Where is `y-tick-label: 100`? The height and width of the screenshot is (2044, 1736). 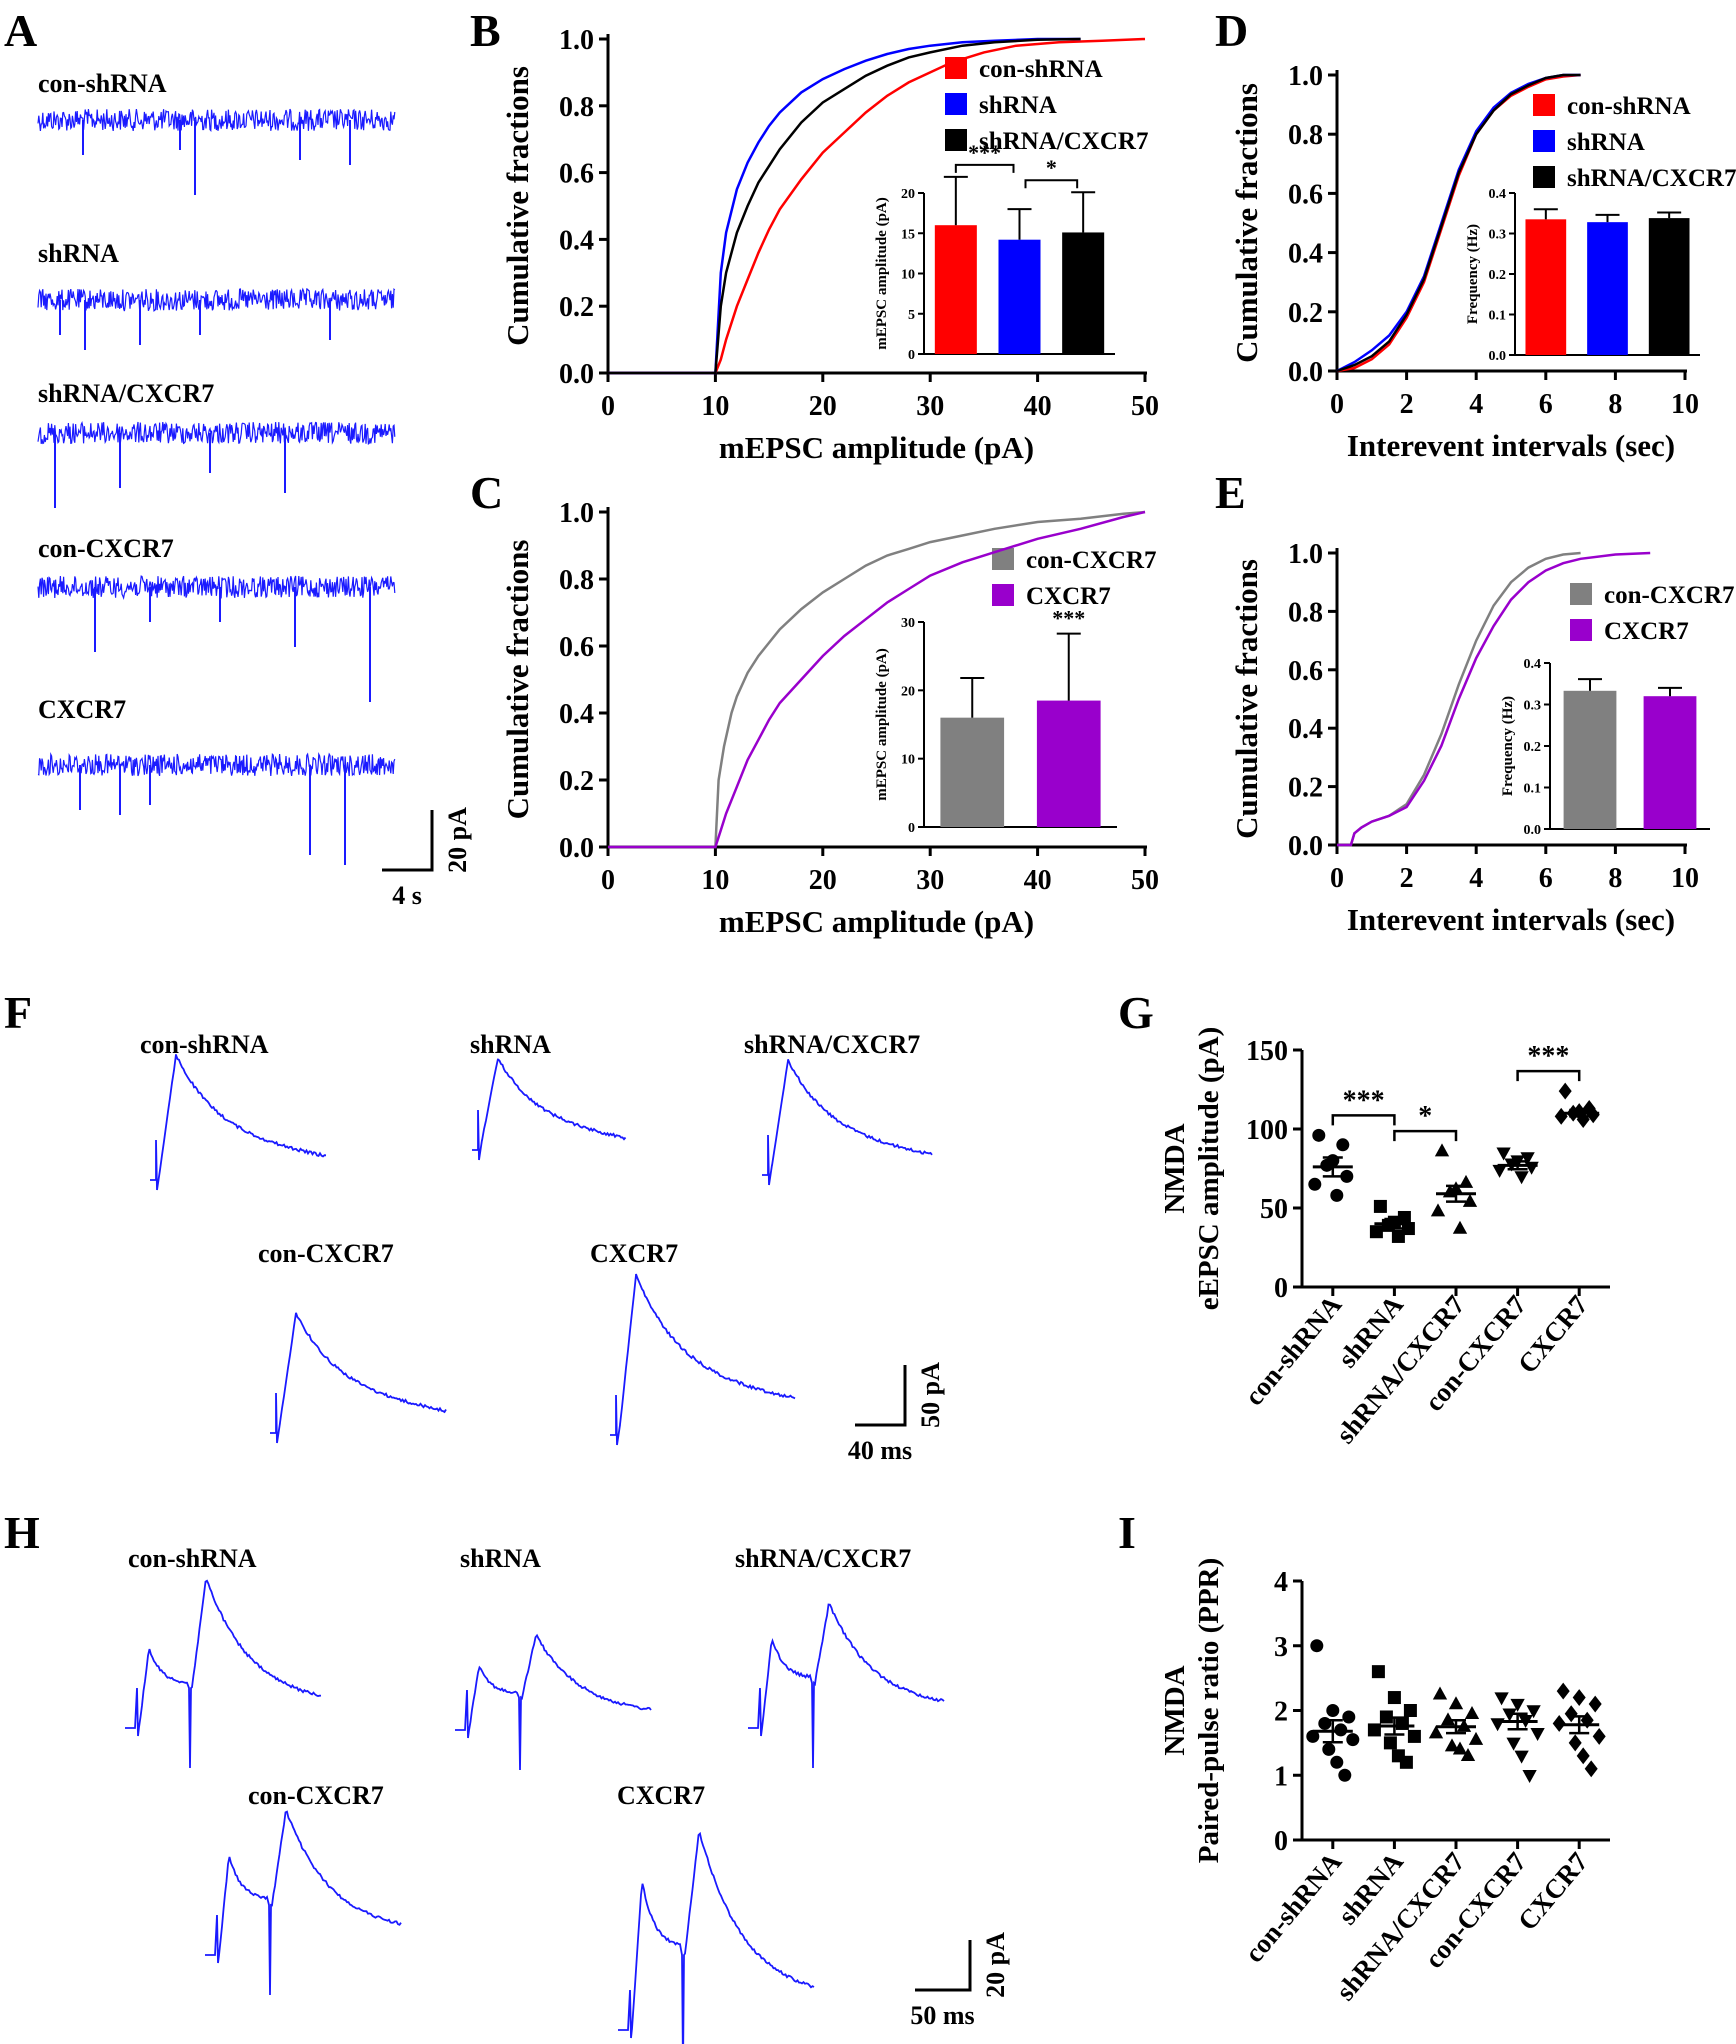
y-tick-label: 100 is located at coordinates (1267, 1130).